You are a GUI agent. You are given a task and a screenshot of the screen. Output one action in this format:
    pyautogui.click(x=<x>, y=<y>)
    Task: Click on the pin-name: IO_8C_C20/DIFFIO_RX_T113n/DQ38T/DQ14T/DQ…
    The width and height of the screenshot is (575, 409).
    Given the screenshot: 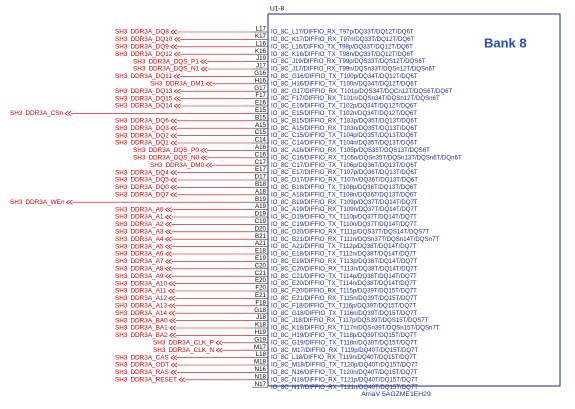 What is the action you would take?
    pyautogui.click(x=344, y=268)
    